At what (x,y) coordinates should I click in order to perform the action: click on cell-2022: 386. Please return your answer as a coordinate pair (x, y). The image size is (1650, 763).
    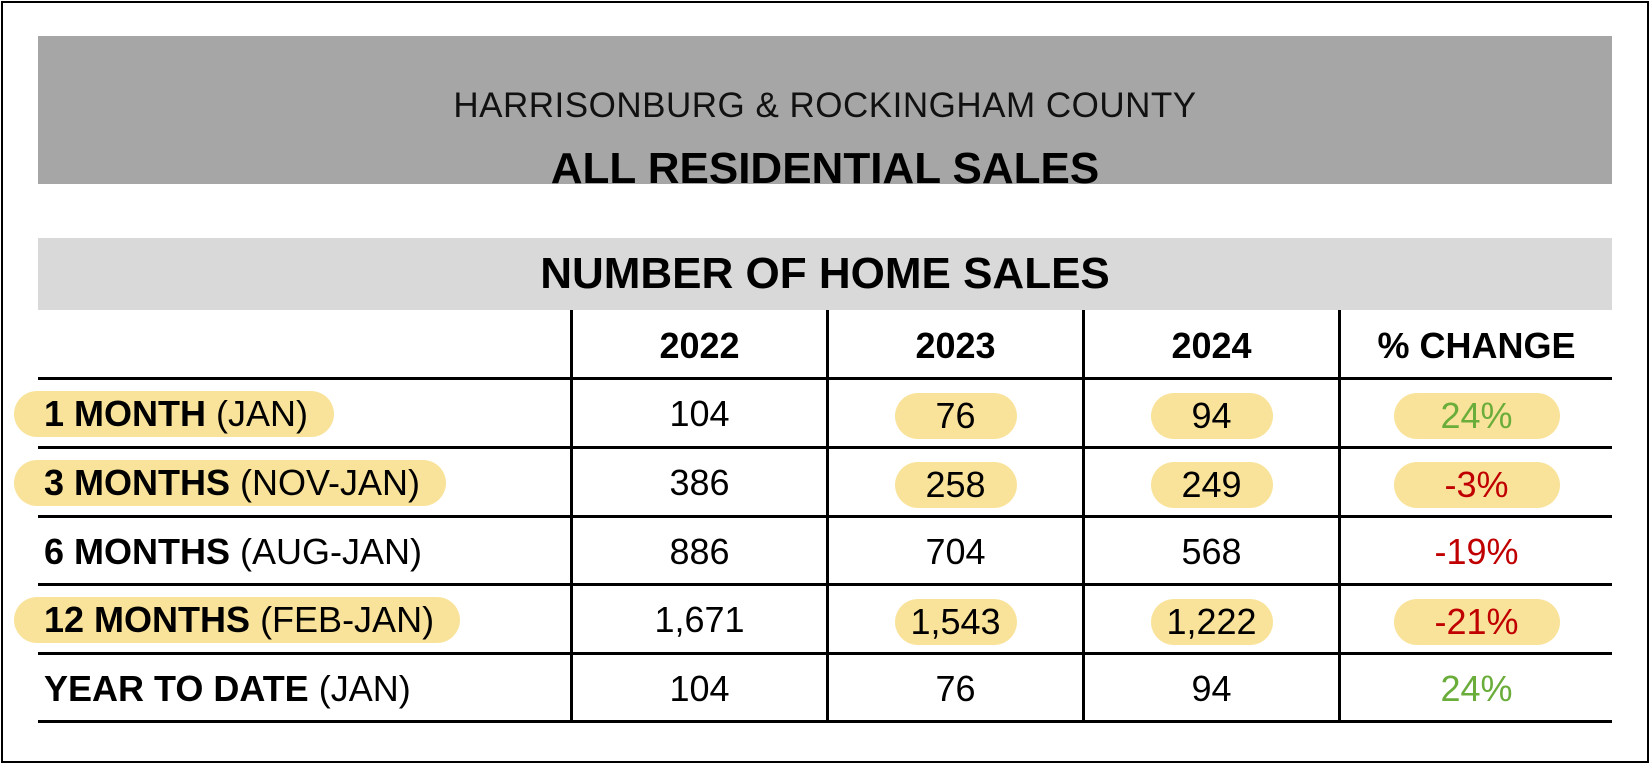
    Looking at the image, I should click on (699, 482).